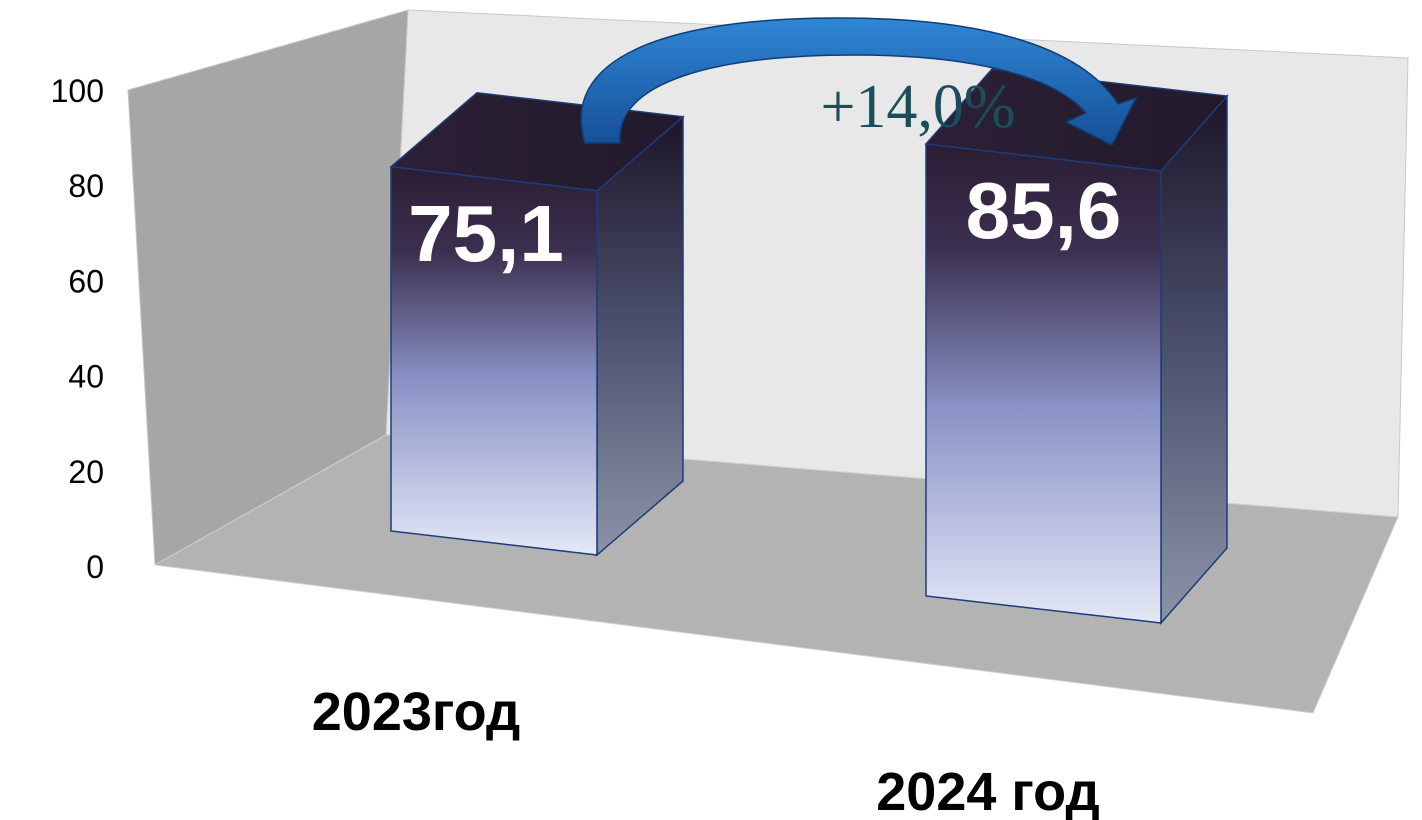 The image size is (1422, 820). I want to click on y-axis-ticks: 0 20 40 60 80 100, so click(77, 329).